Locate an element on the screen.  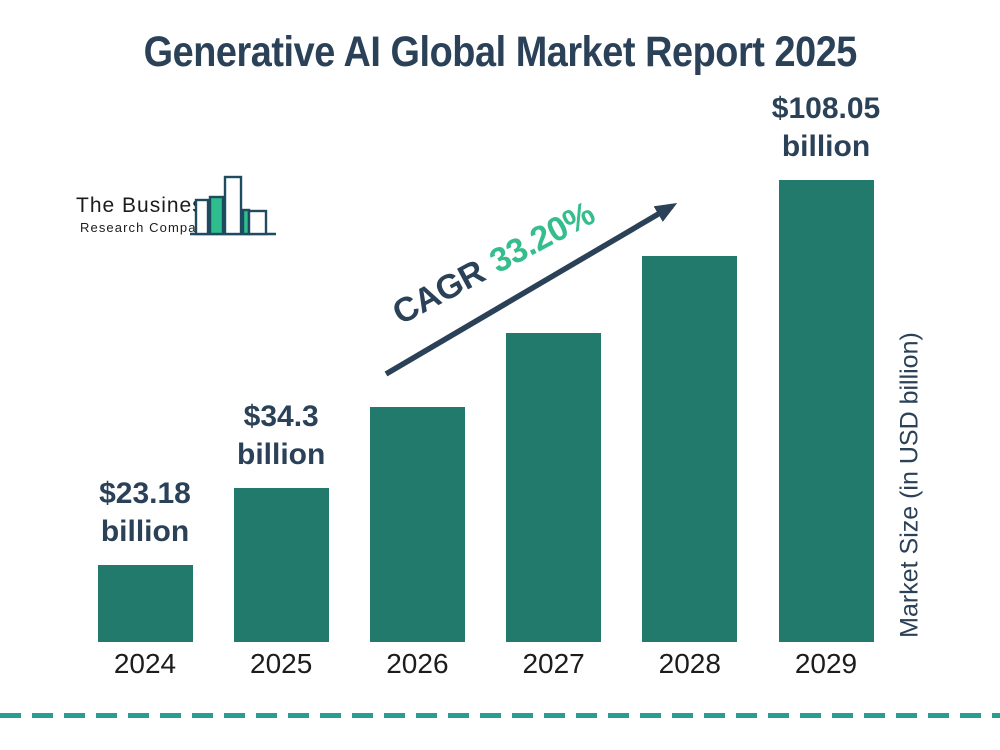
page-title-wrap: Generative AI Global Market Report 2025 is located at coordinates (500, 52).